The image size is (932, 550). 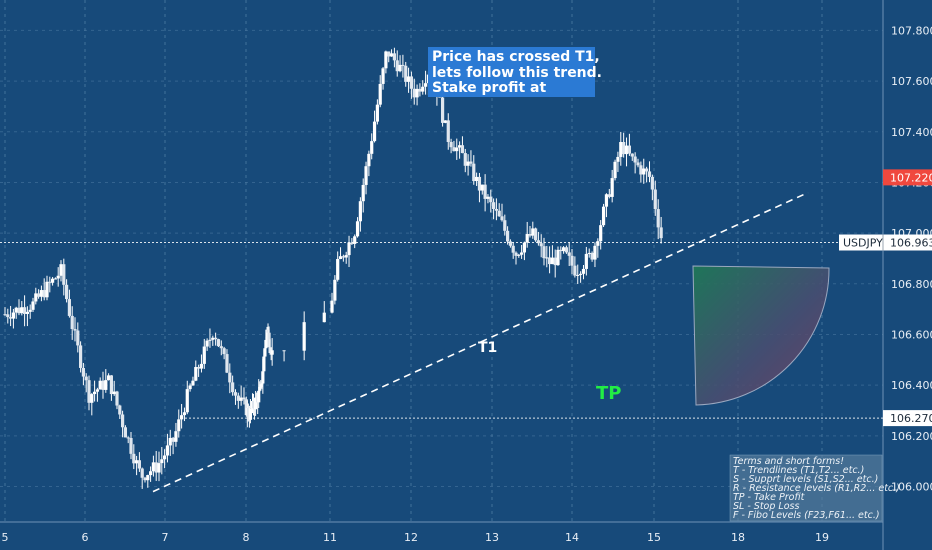 What do you see at coordinates (165, 537) in the screenshot?
I see `date-tick-label: 7` at bounding box center [165, 537].